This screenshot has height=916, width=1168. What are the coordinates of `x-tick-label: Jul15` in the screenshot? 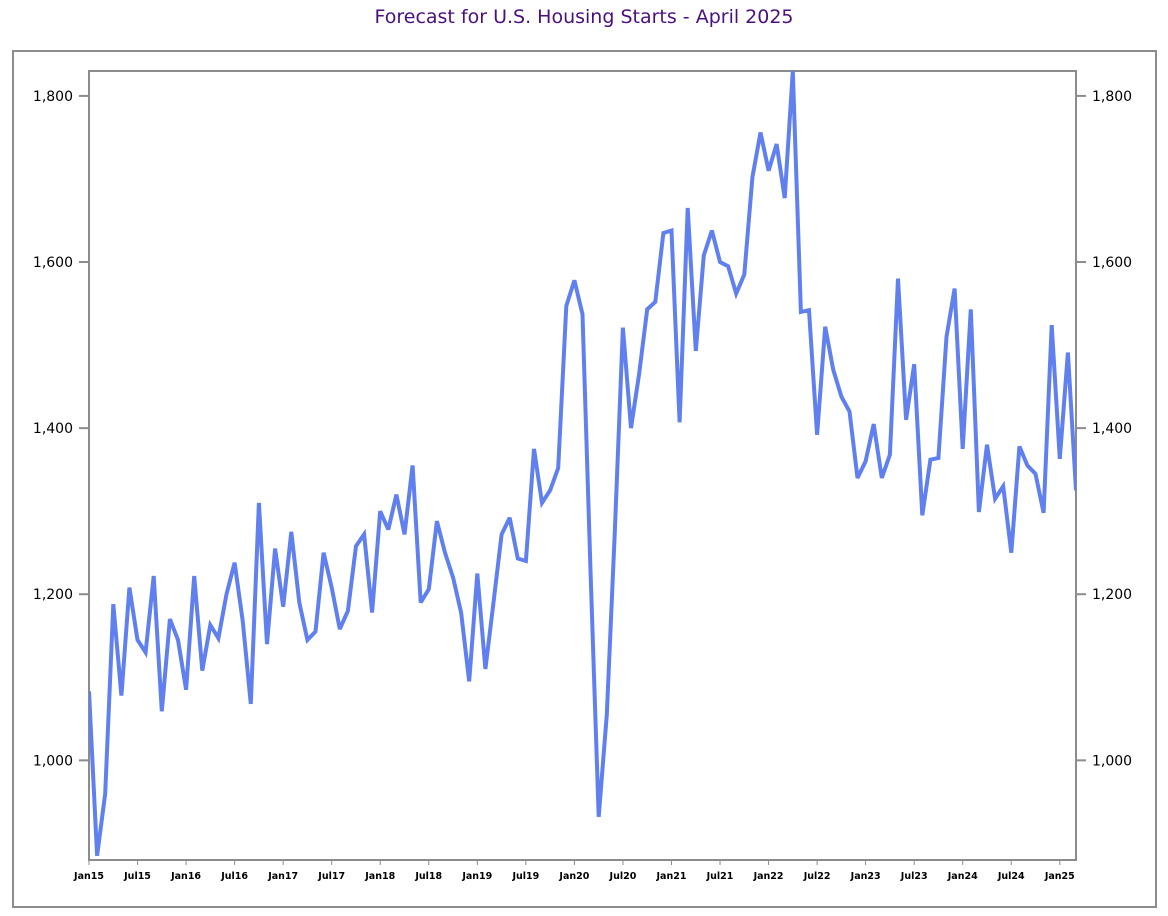 It's located at (137, 876).